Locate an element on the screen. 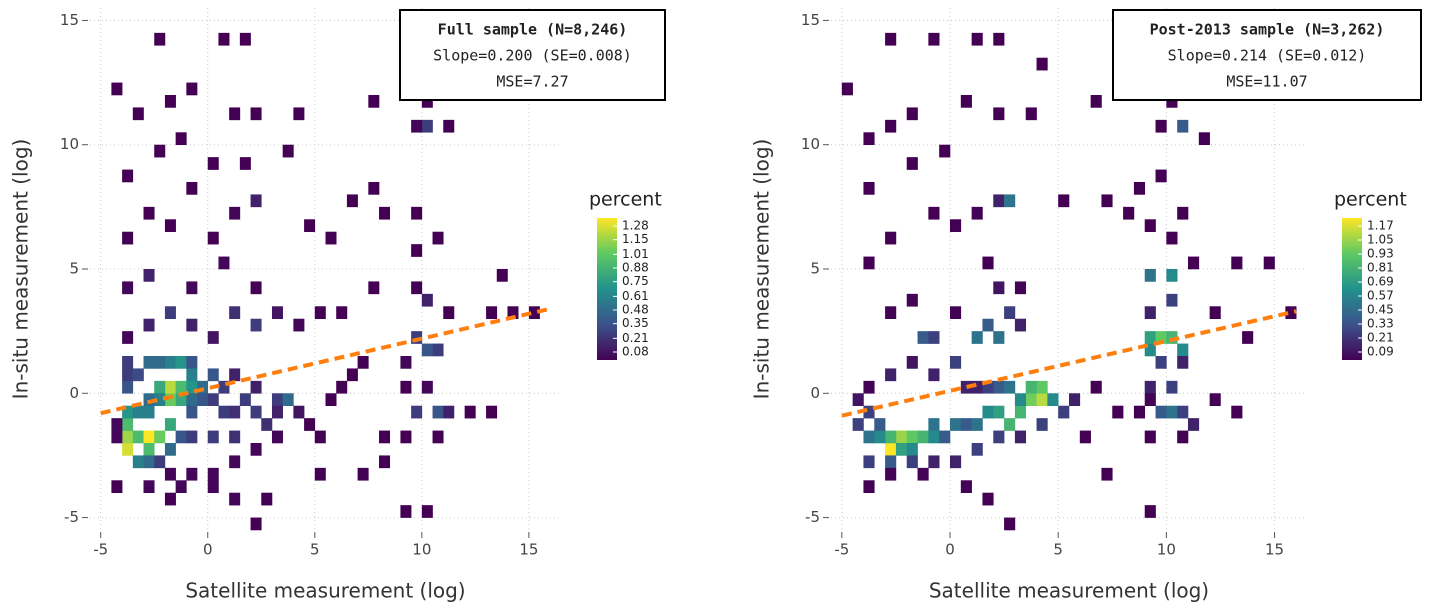 This screenshot has width=1432, height=608. colorbar-label: 1.05 is located at coordinates (1380, 240).